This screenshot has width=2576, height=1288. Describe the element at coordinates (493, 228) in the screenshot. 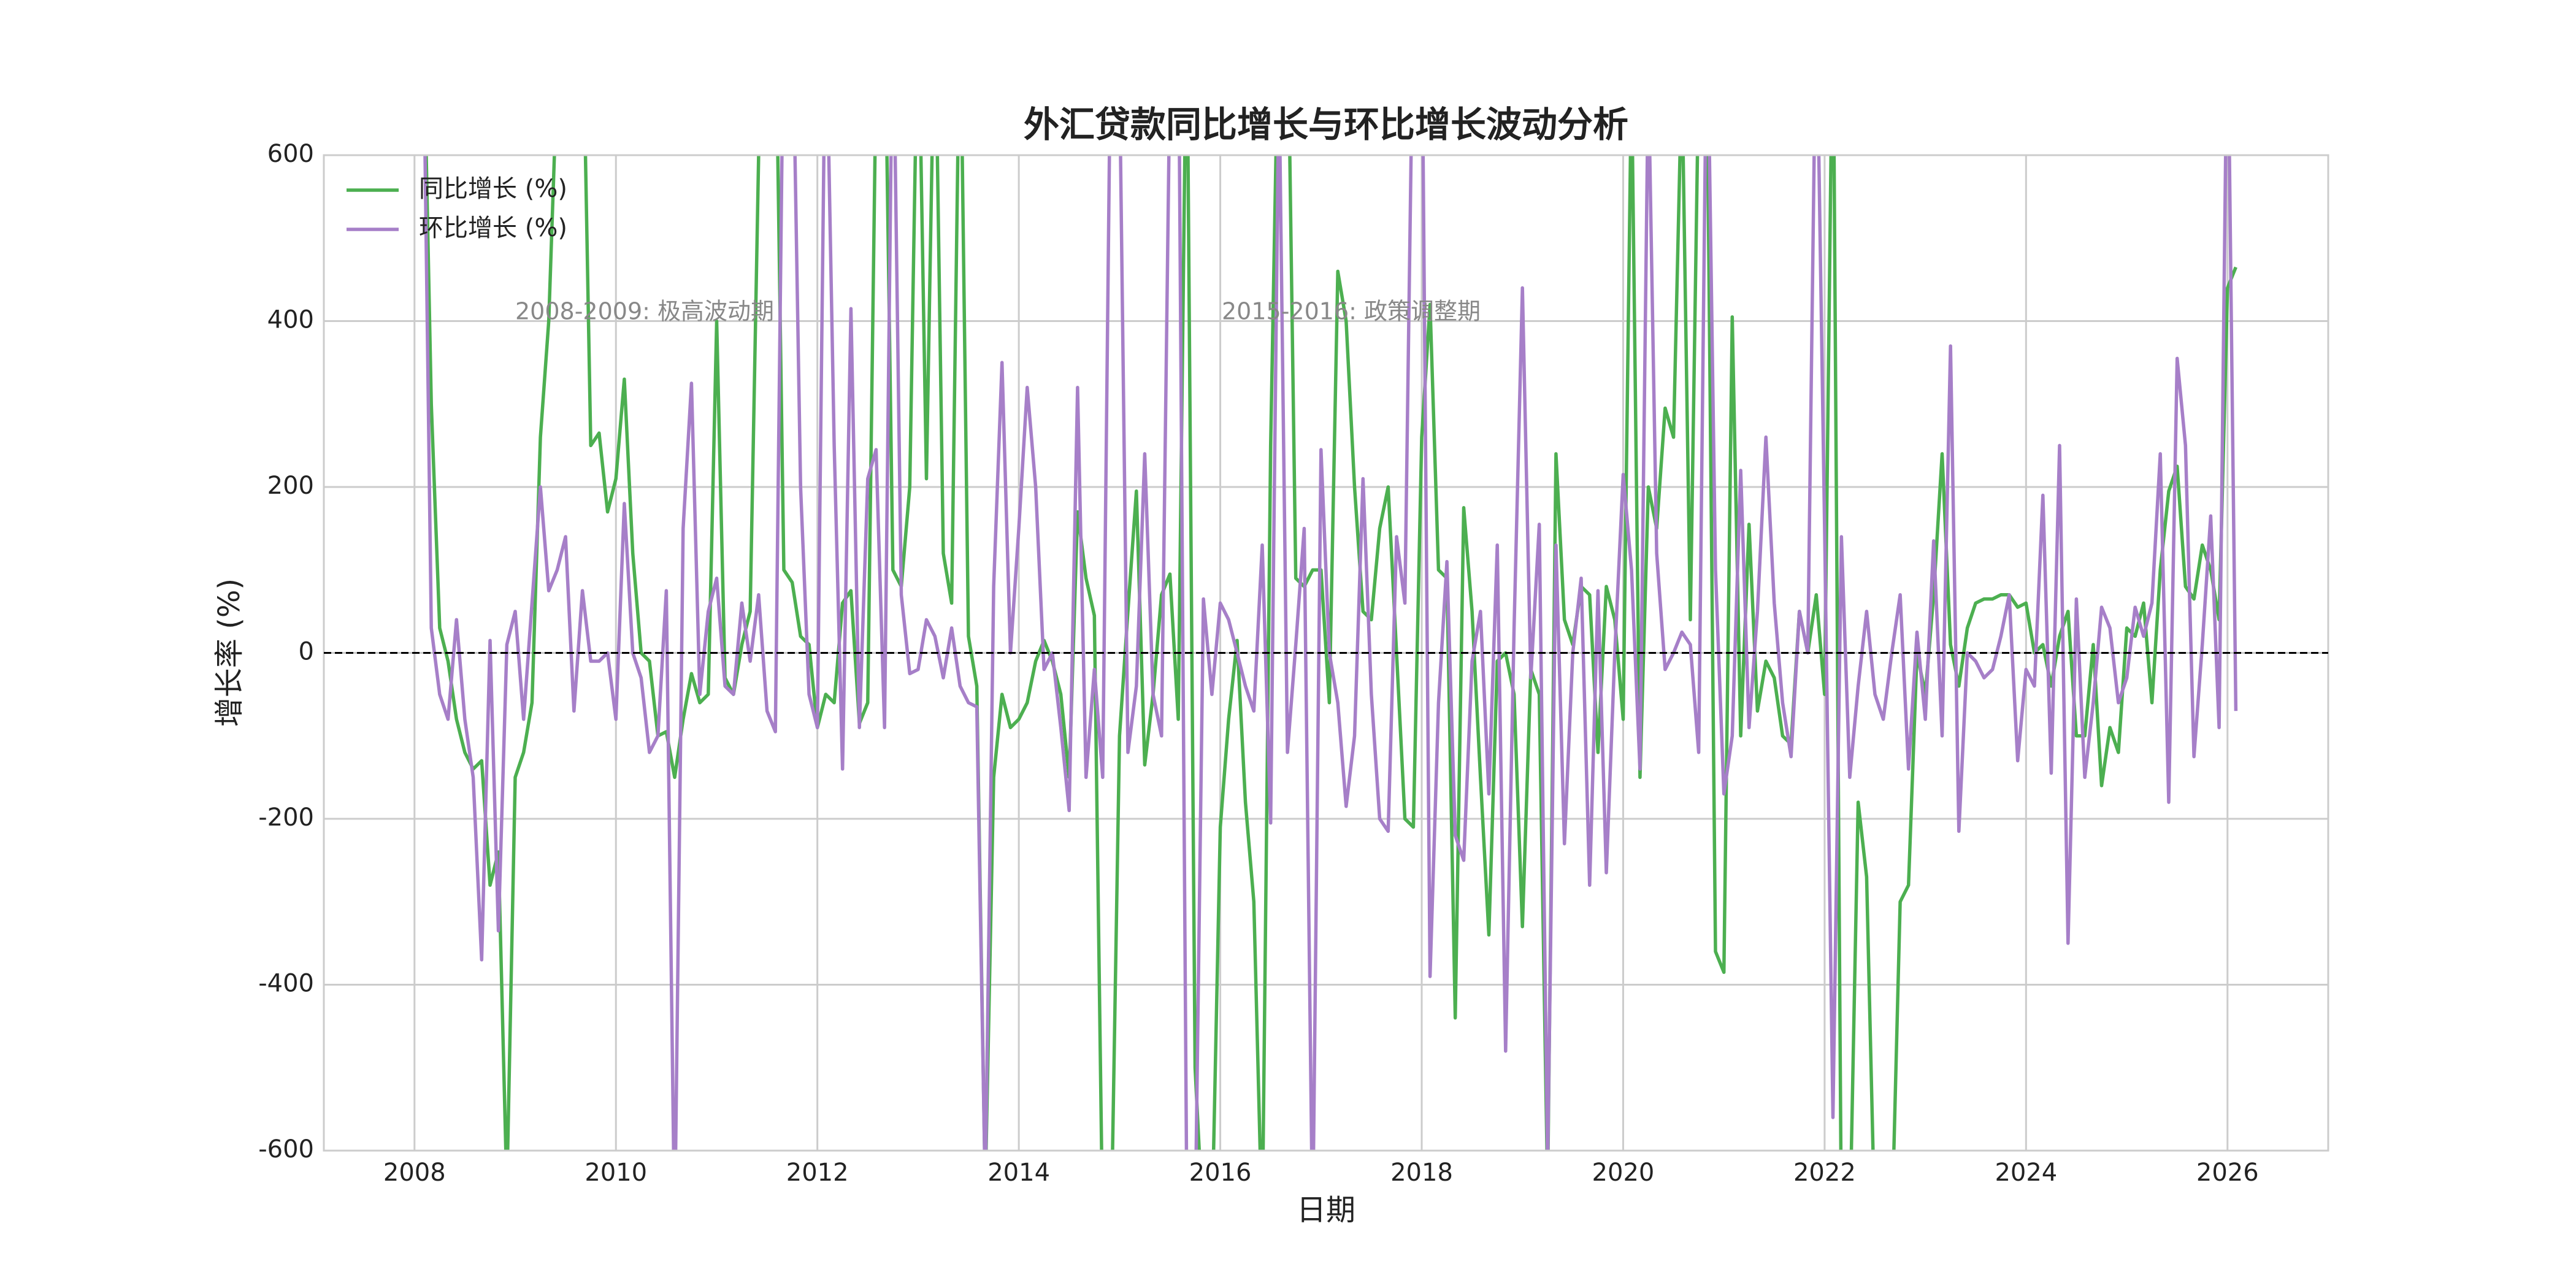

I see `legend-label: 环比增长 (%)` at that location.